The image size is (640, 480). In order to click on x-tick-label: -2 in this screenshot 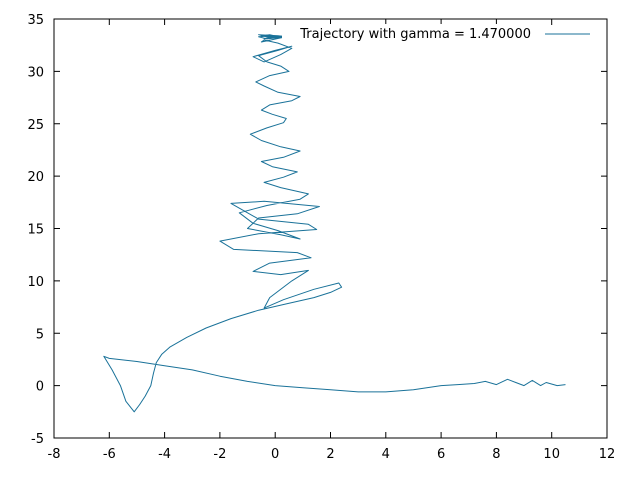, I will do `click(219, 454)`.